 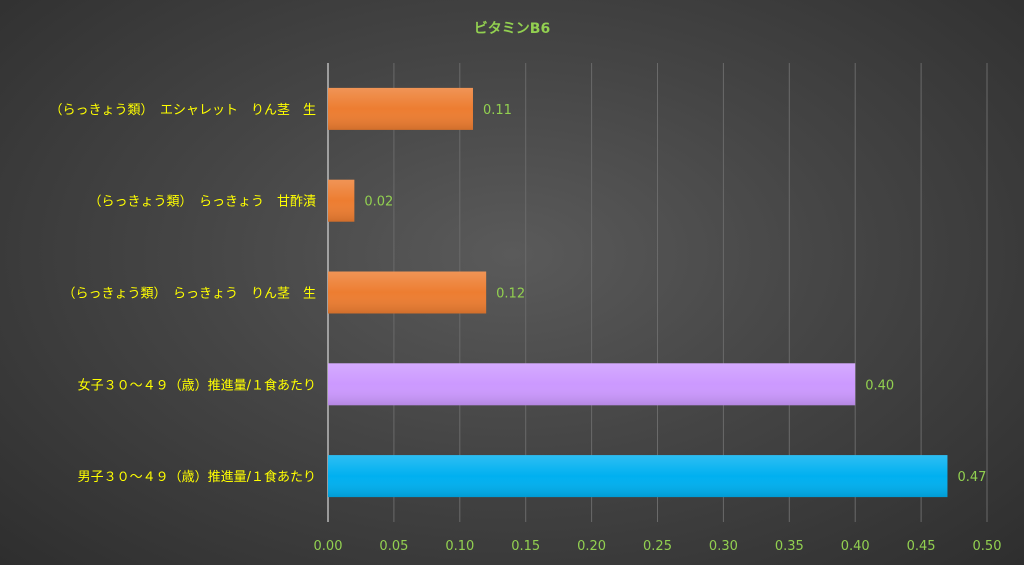 I want to click on category-label: 男子３０～４９（歳）推進量/１食あたり, so click(x=197, y=477).